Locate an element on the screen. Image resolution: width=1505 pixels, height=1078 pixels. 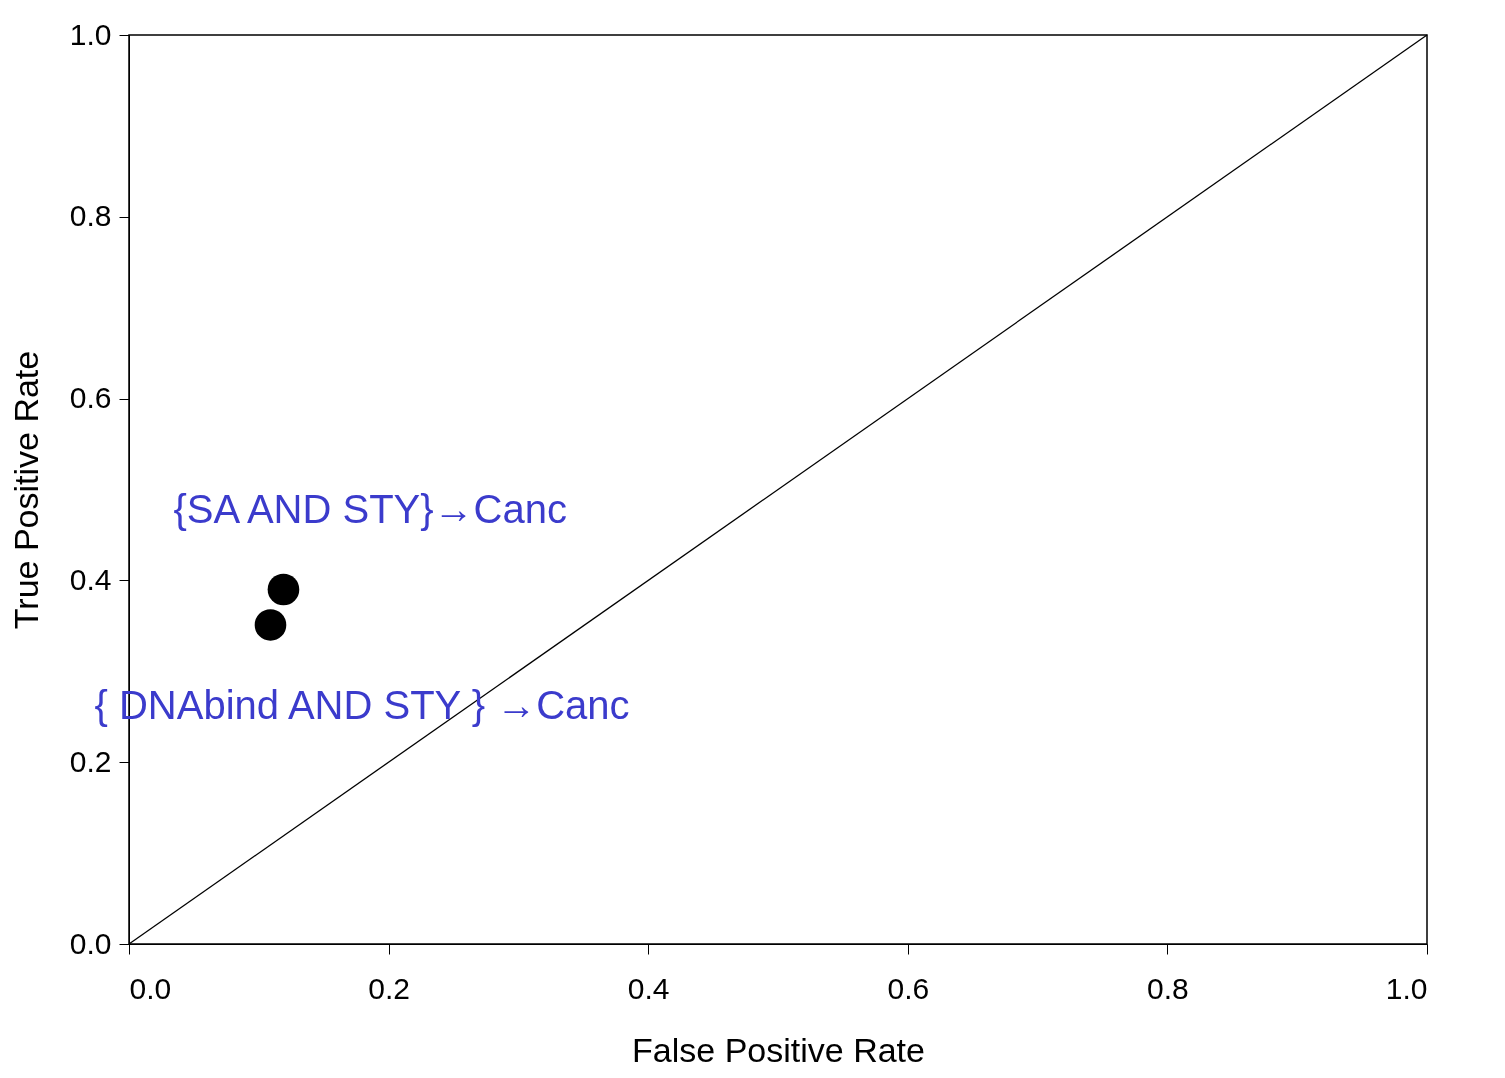
y-tick-label: 0.8 is located at coordinates (90, 216).